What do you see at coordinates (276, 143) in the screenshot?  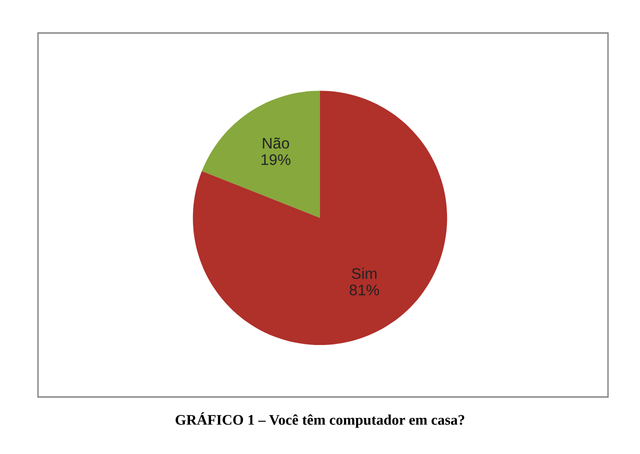 I see `slice-label: Não` at bounding box center [276, 143].